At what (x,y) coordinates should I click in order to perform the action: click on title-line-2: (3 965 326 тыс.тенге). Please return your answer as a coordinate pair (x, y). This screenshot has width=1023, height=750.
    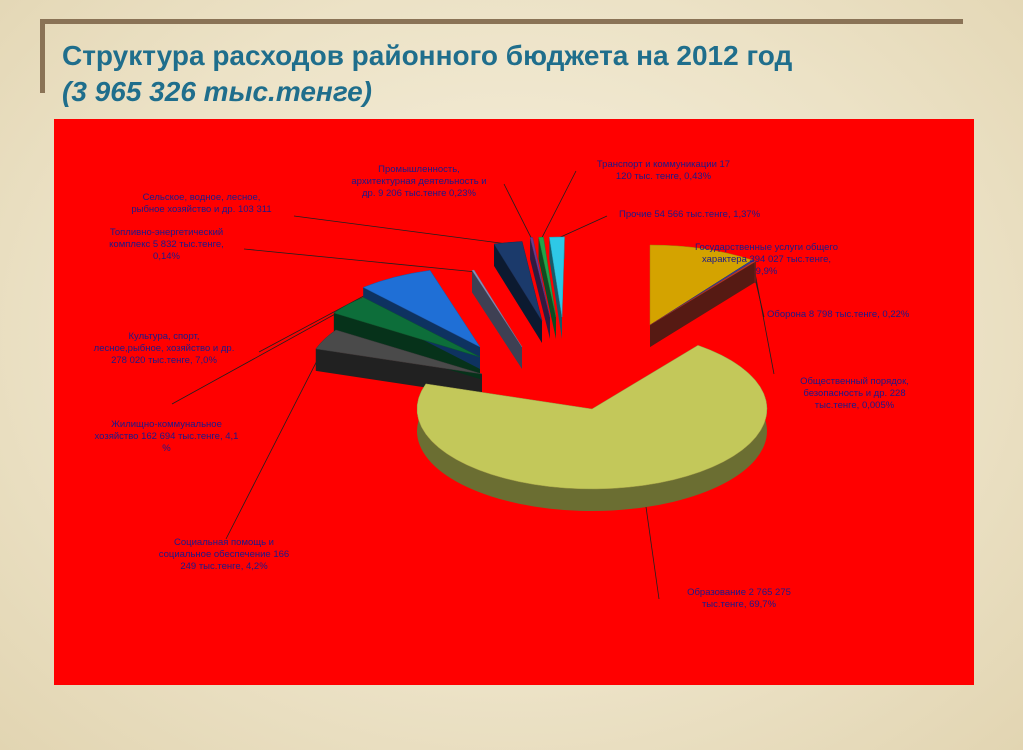
    Looking at the image, I should click on (217, 91).